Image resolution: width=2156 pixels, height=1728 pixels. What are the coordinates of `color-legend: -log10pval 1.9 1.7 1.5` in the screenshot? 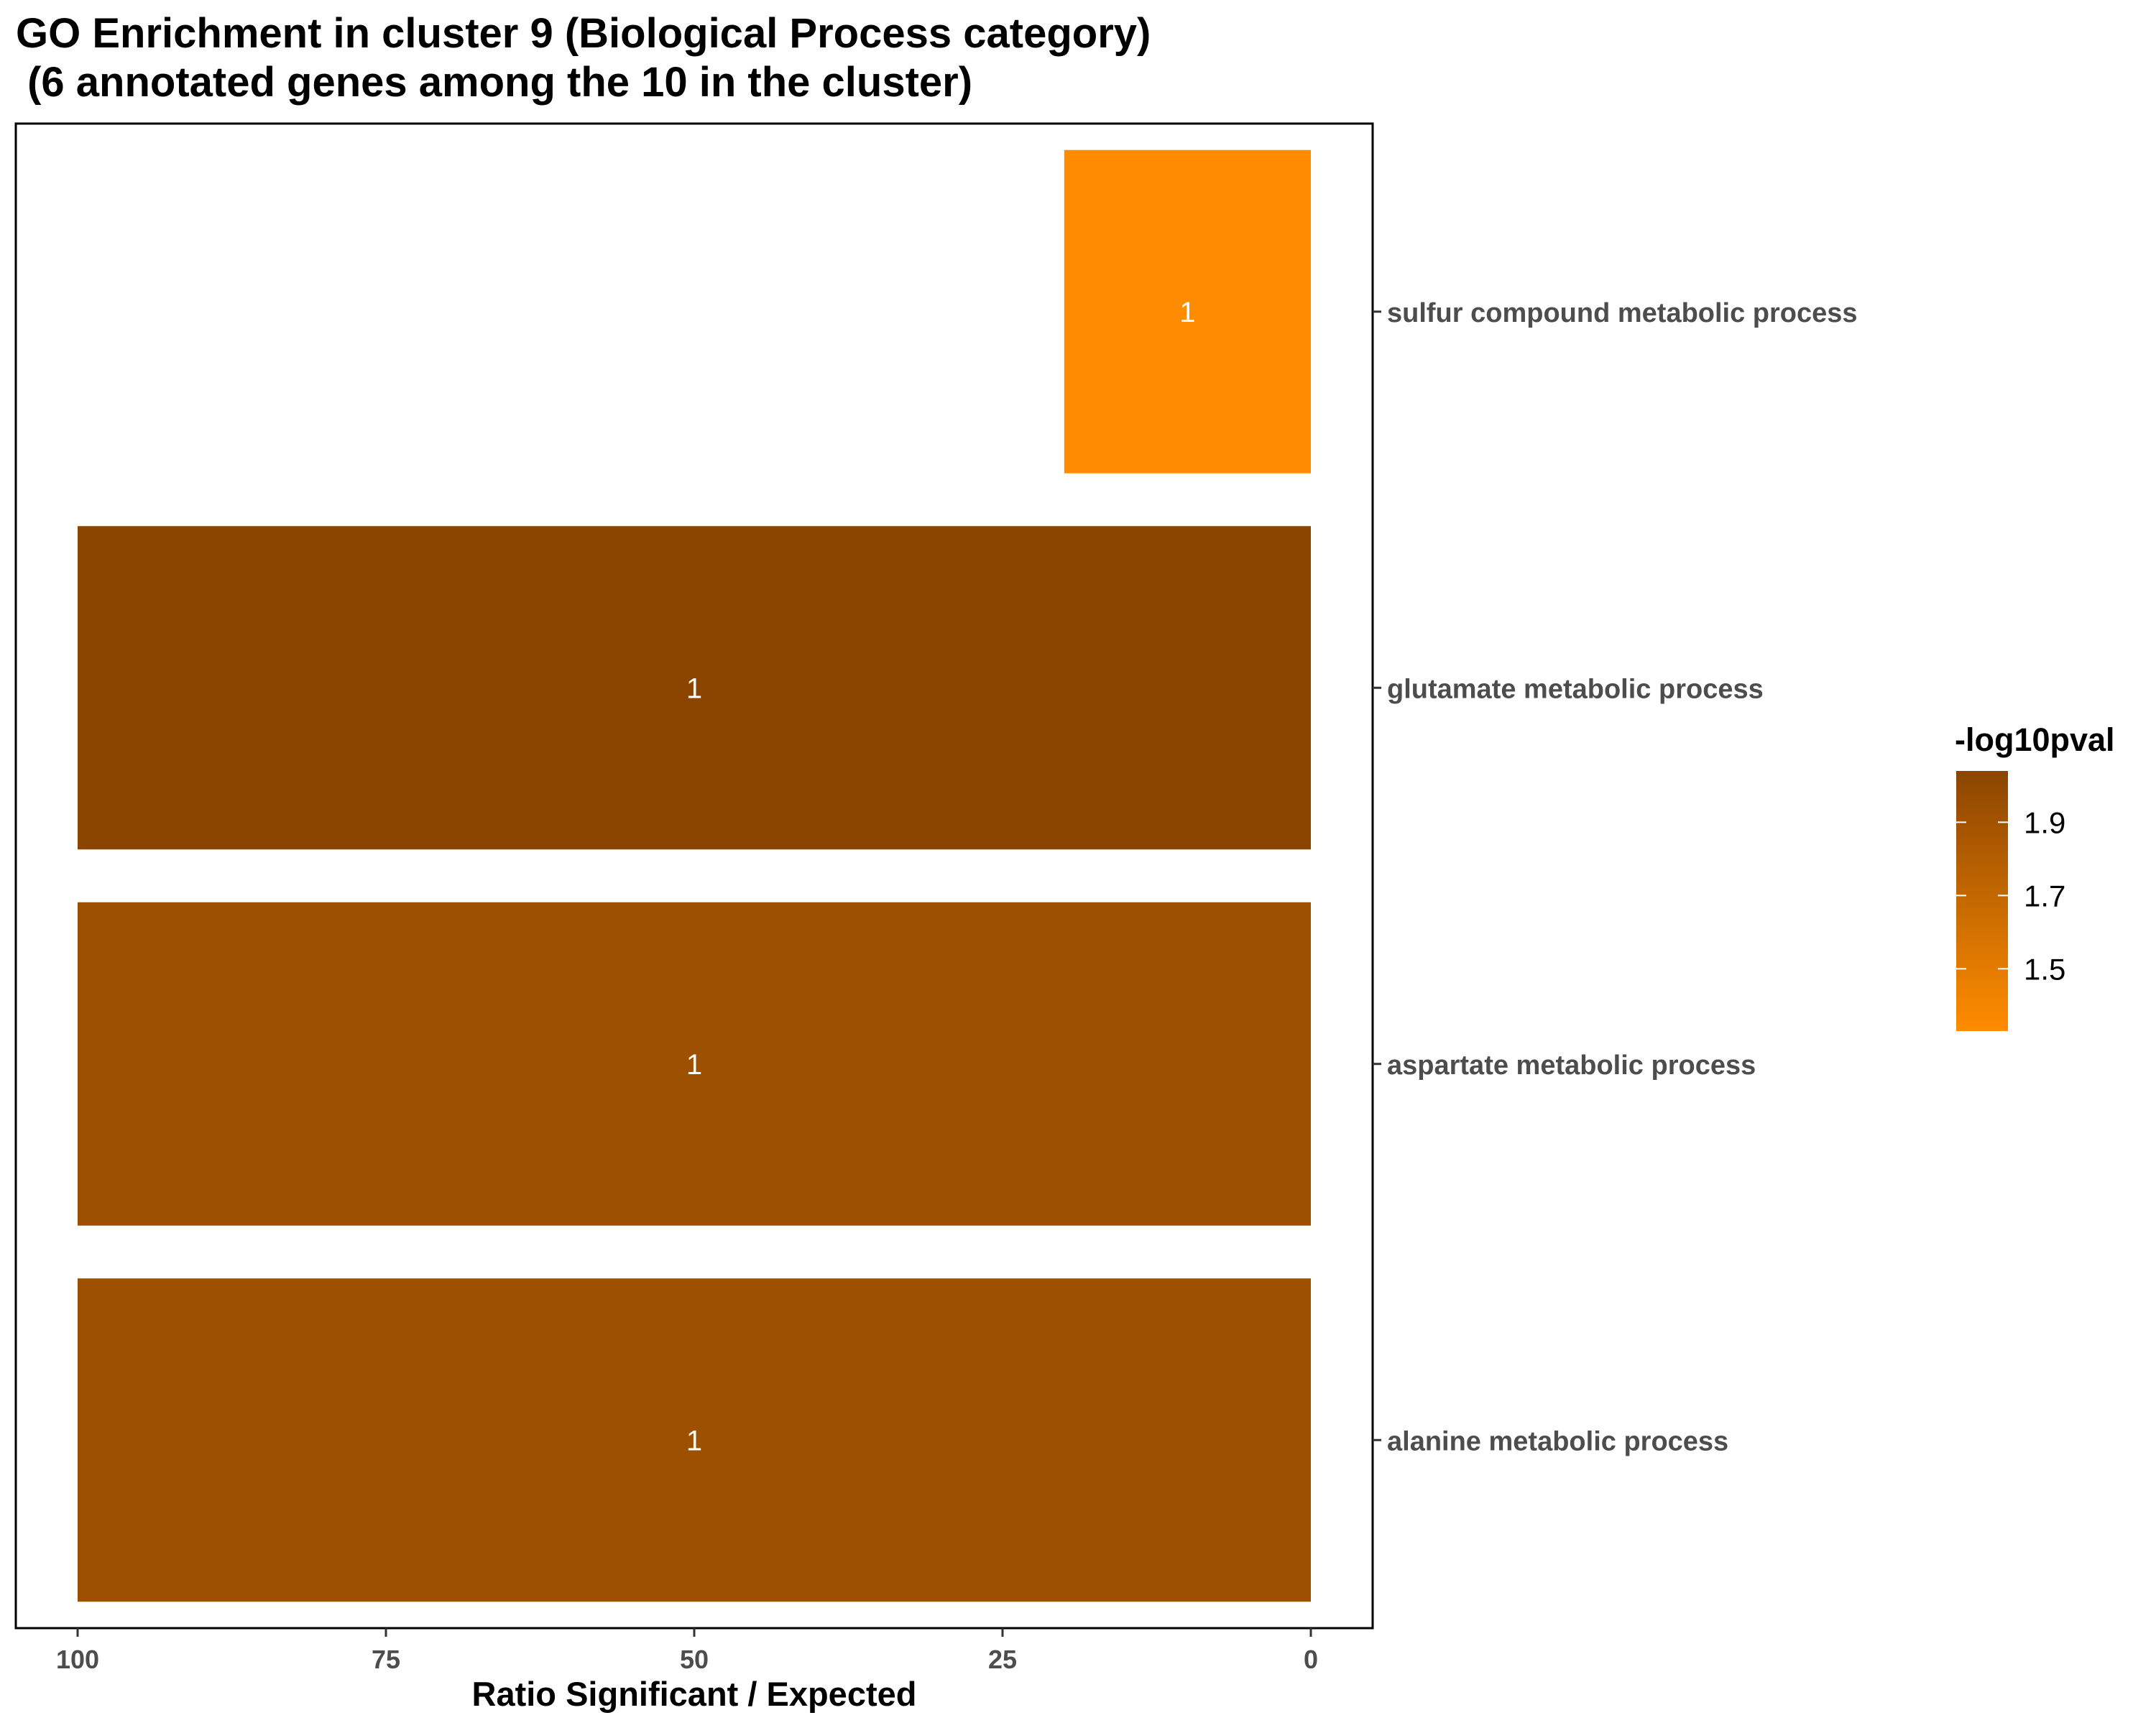 It's located at (2035, 876).